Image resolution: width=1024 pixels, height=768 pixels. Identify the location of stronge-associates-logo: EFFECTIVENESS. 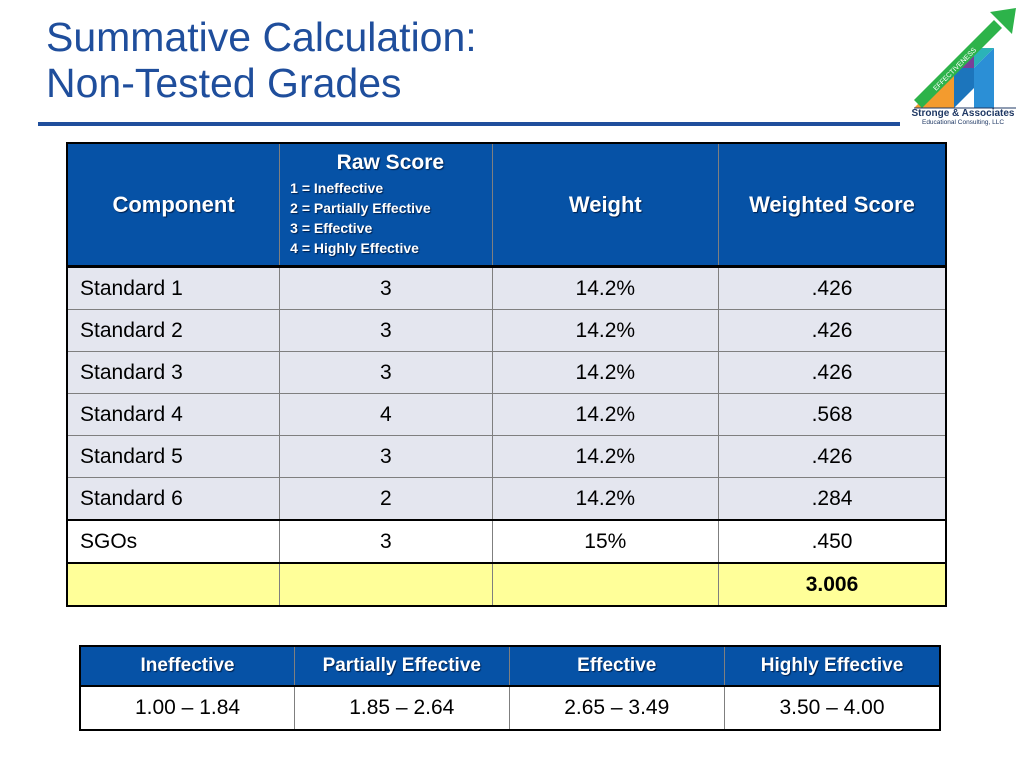
(965, 58).